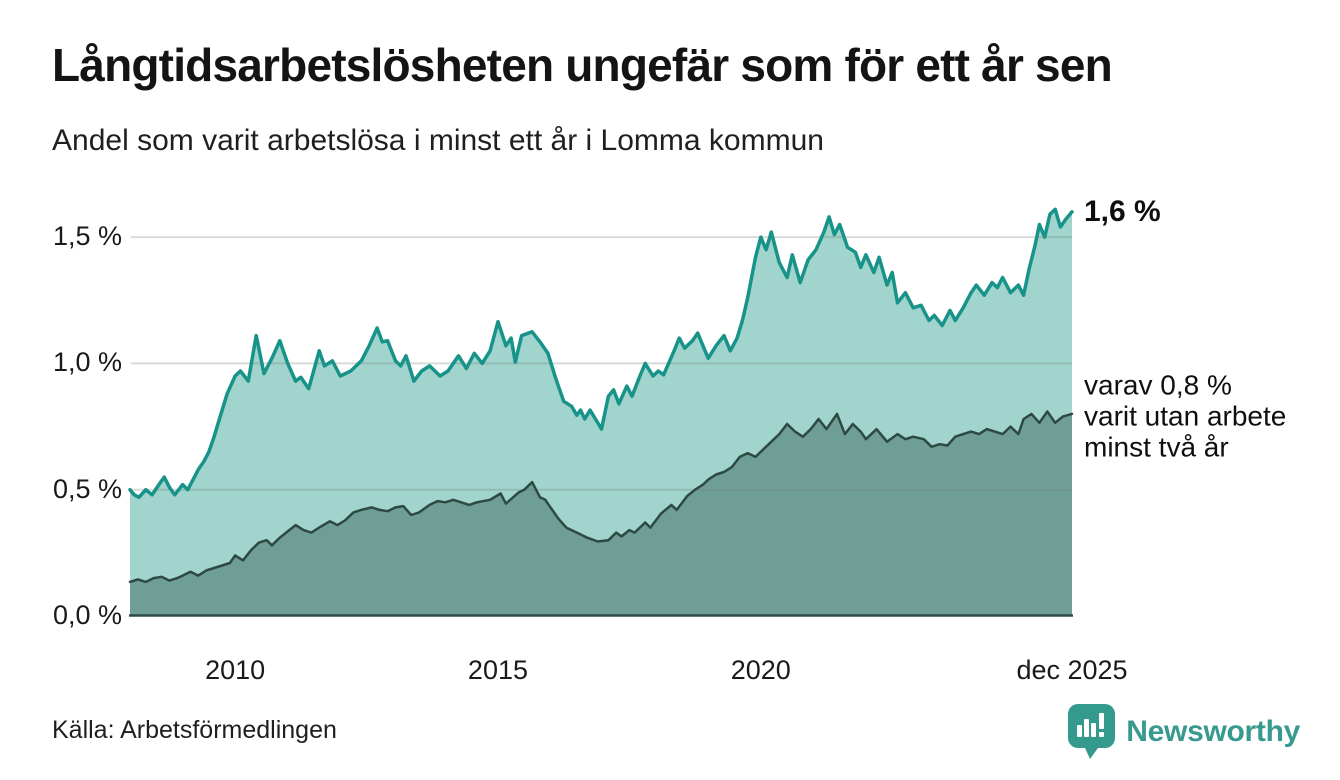 This screenshot has height=780, width=1340. I want to click on y-tick-label: 0,0 %, so click(87, 614).